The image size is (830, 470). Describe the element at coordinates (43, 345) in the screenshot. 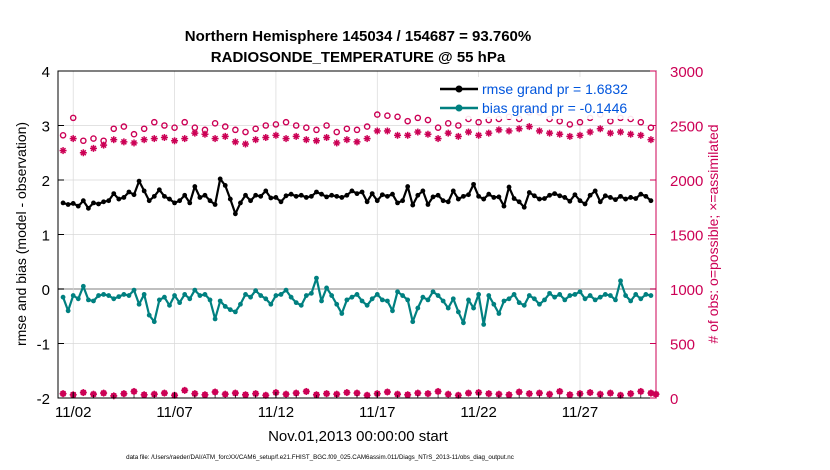

I see `y-left-tick-label: -1` at that location.